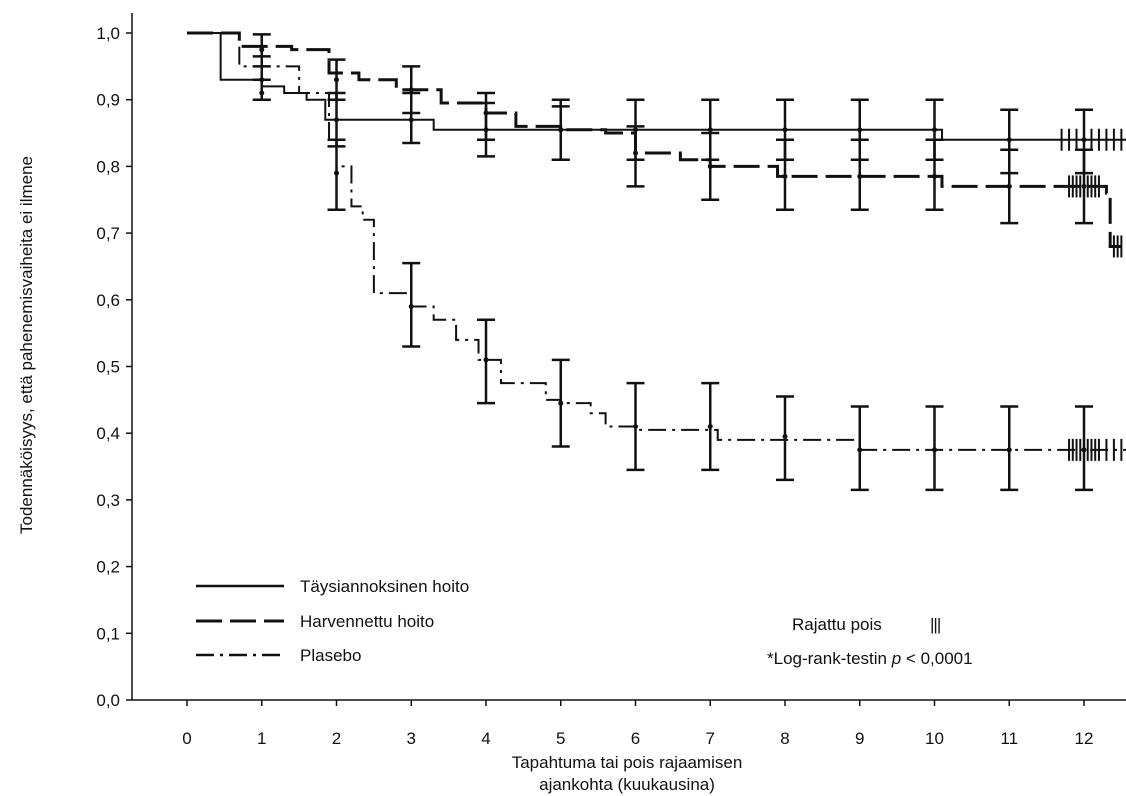 The height and width of the screenshot is (796, 1126). I want to click on x-tick-label: 9, so click(859, 738).